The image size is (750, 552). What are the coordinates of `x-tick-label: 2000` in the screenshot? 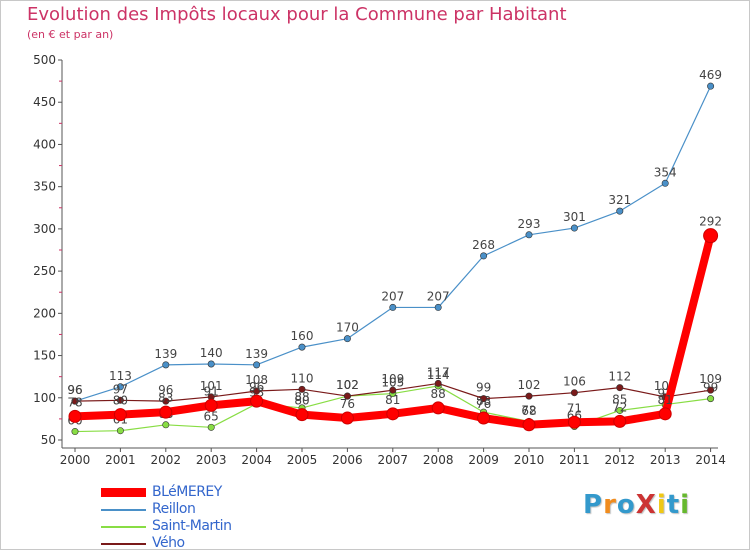 It's located at (75, 460).